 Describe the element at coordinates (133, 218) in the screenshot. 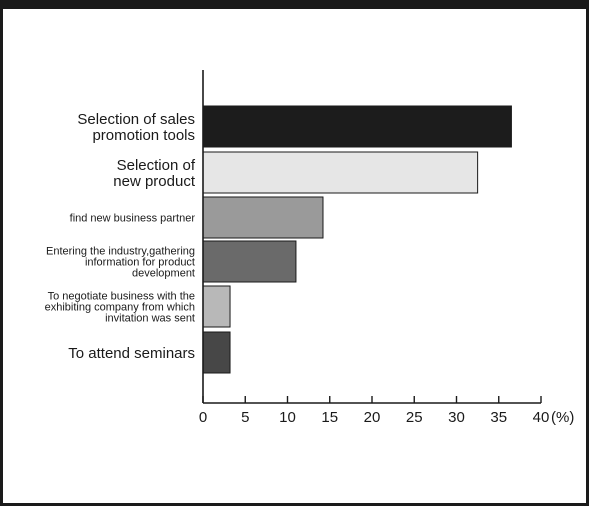

I see `category-label-3: find new business partner` at that location.